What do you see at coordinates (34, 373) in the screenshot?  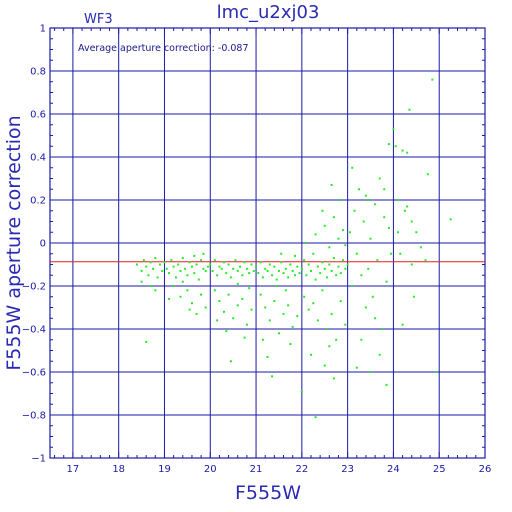 I see `y-tick-label: −0.6` at bounding box center [34, 373].